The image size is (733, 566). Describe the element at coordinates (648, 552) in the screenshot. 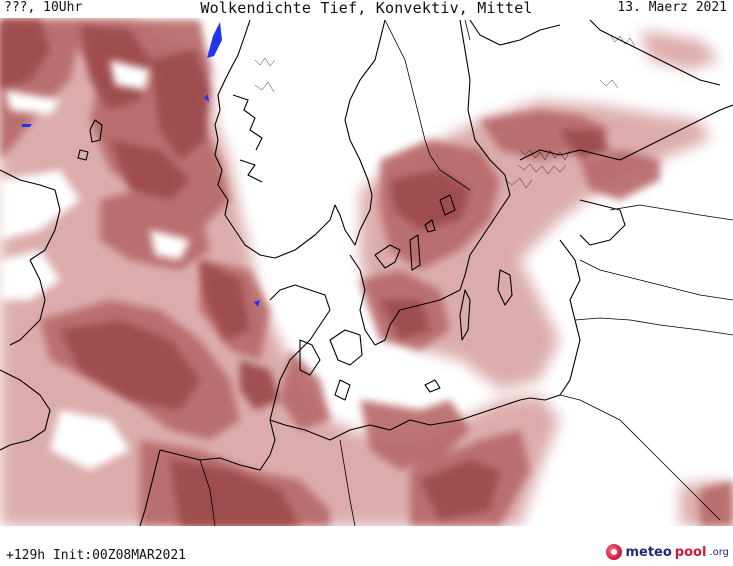

I see `brand-meteo: meteo` at that location.